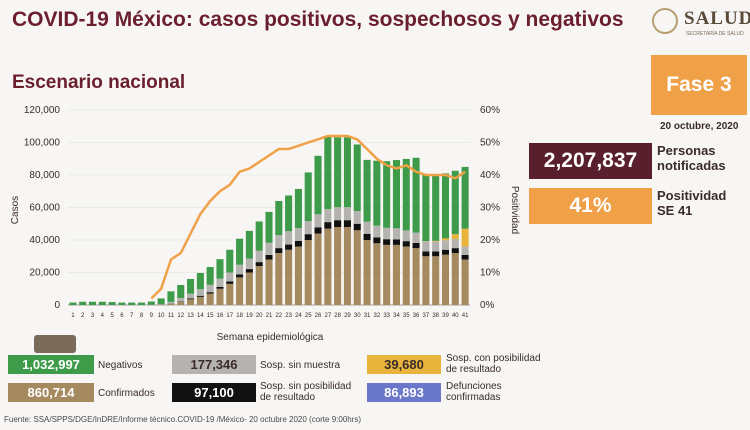 The width and height of the screenshot is (750, 430). I want to click on x-tick-label: 18, so click(239, 316).